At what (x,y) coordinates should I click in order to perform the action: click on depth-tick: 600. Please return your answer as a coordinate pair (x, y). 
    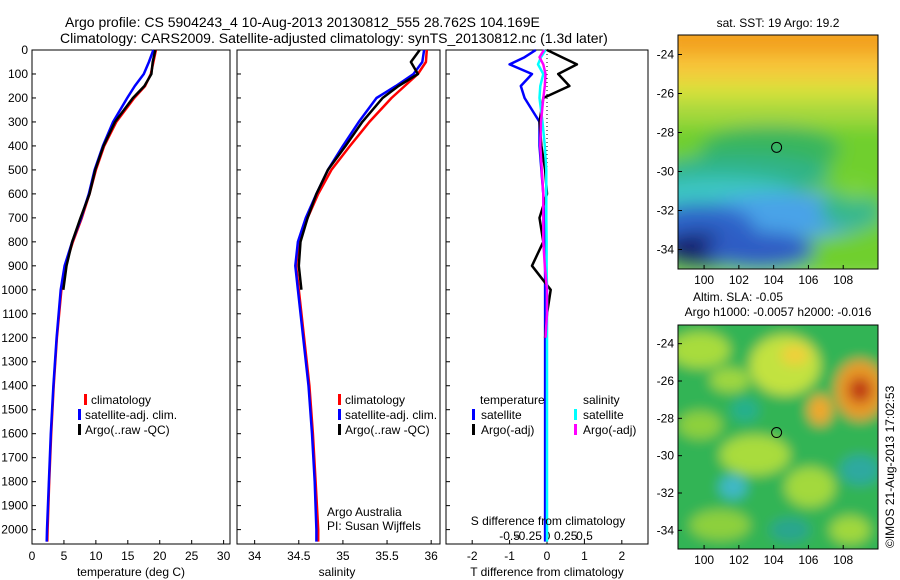
    Looking at the image, I should click on (22, 194).